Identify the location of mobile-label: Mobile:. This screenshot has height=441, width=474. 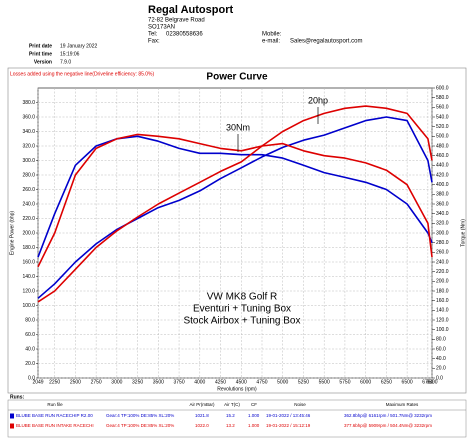
(272, 35).